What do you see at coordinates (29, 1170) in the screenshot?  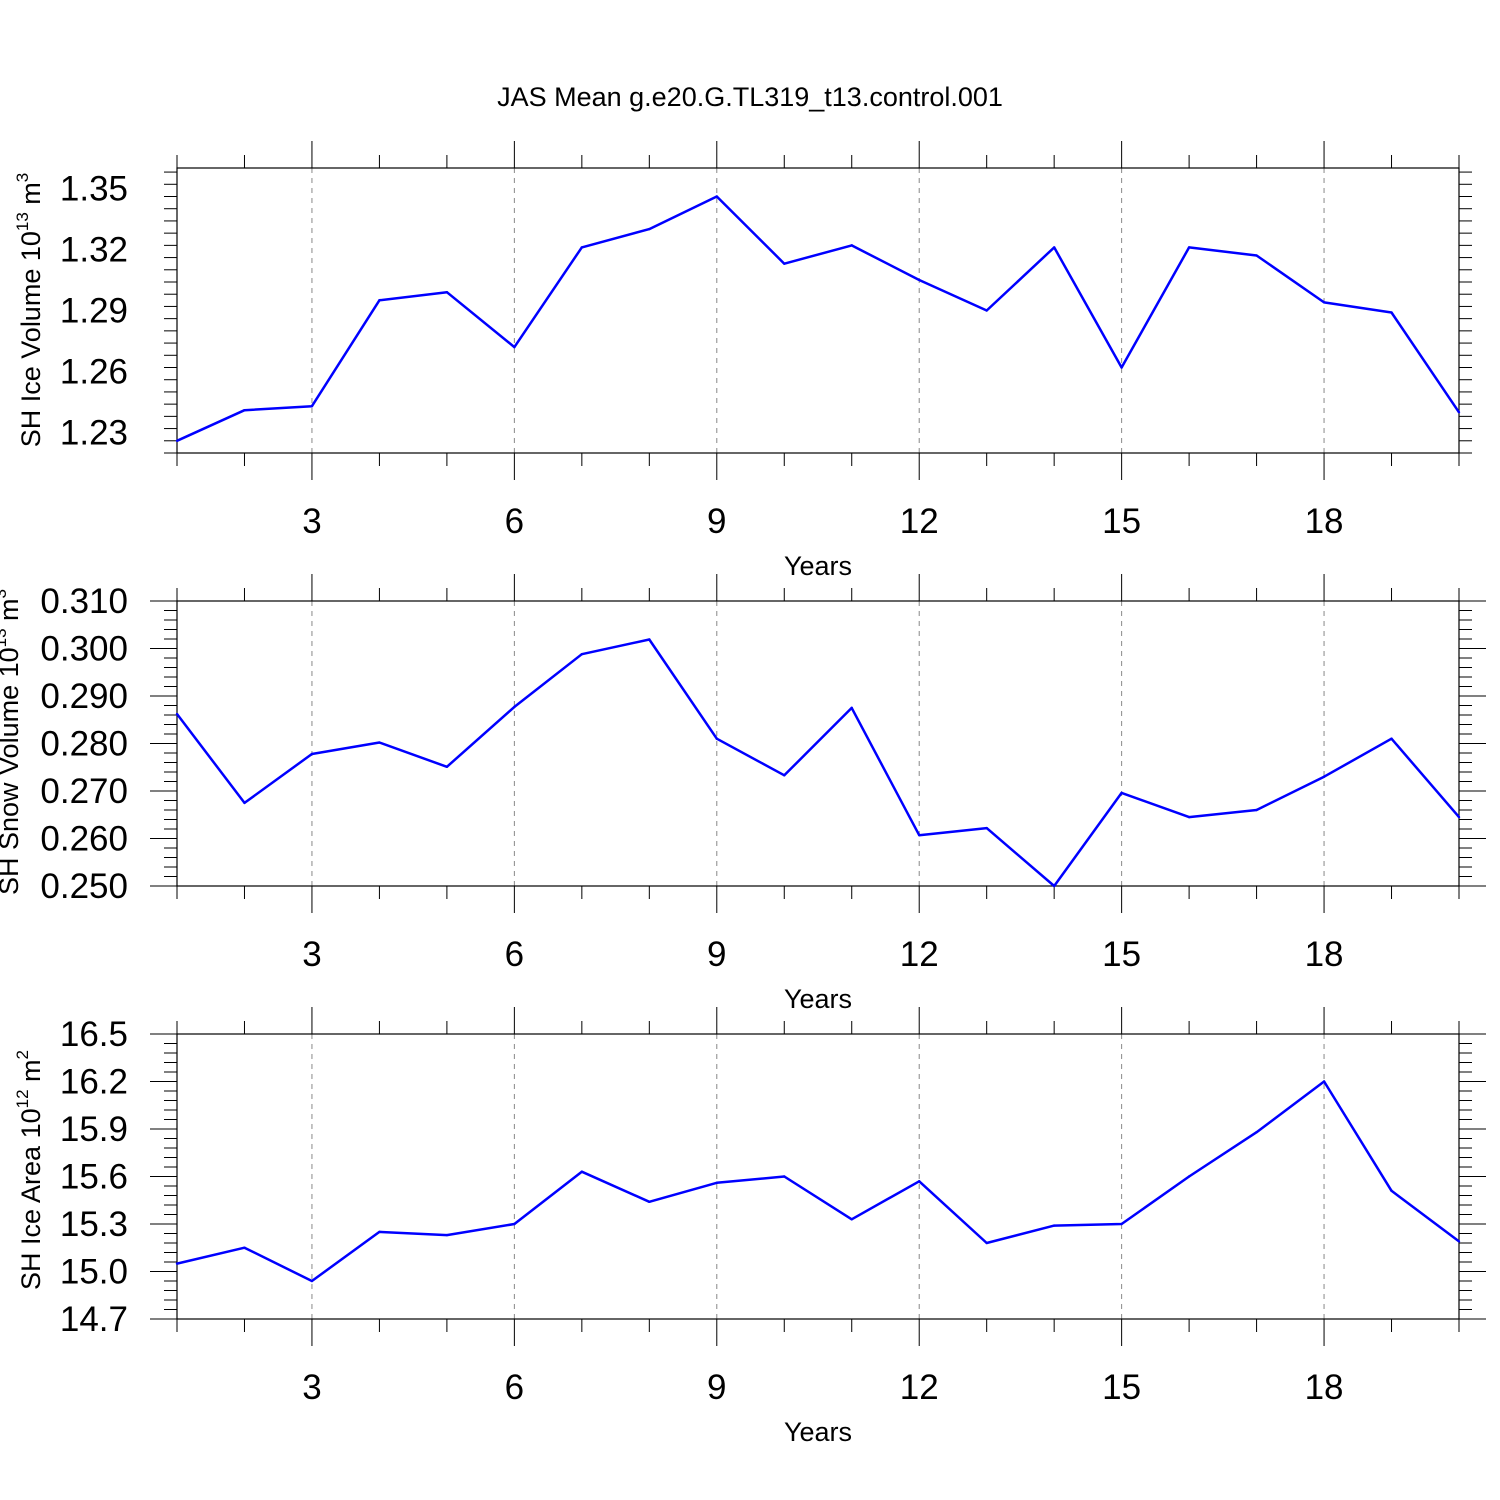 I see `y-axis-label: SH Ice Area 1012 m2` at bounding box center [29, 1170].